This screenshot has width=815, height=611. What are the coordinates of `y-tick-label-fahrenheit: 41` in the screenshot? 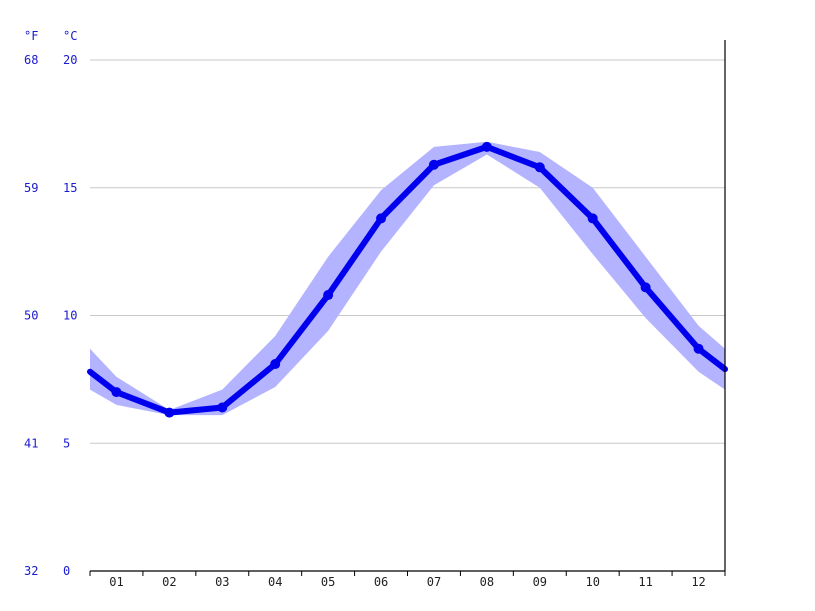 It's located at (31, 443).